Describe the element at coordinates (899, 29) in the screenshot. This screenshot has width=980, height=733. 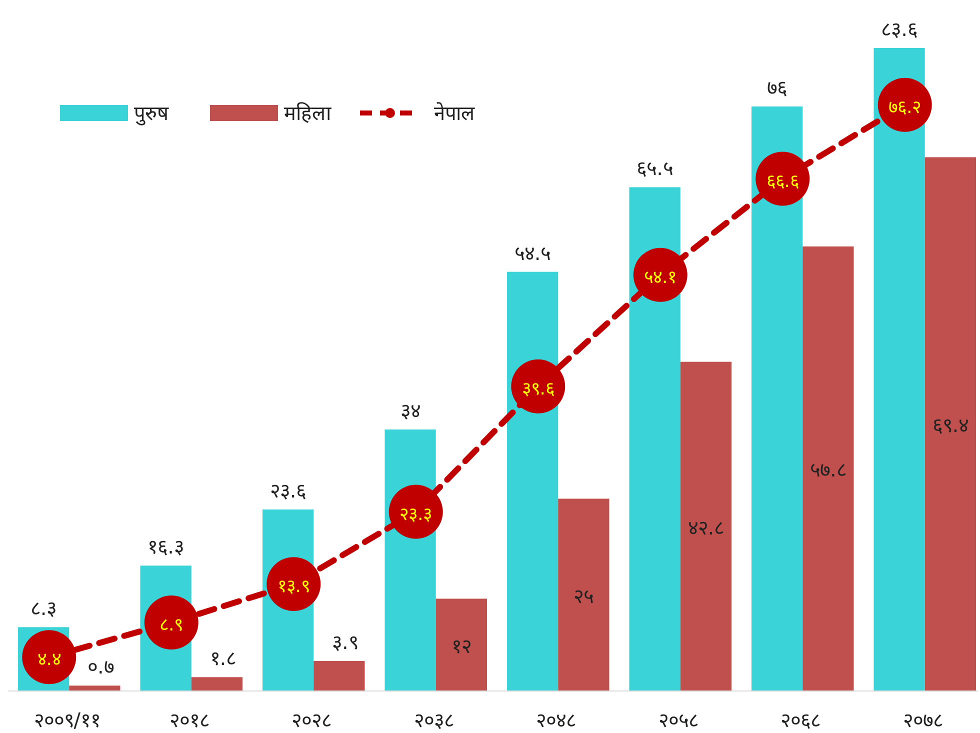
I see `data-label: ८३.६` at that location.